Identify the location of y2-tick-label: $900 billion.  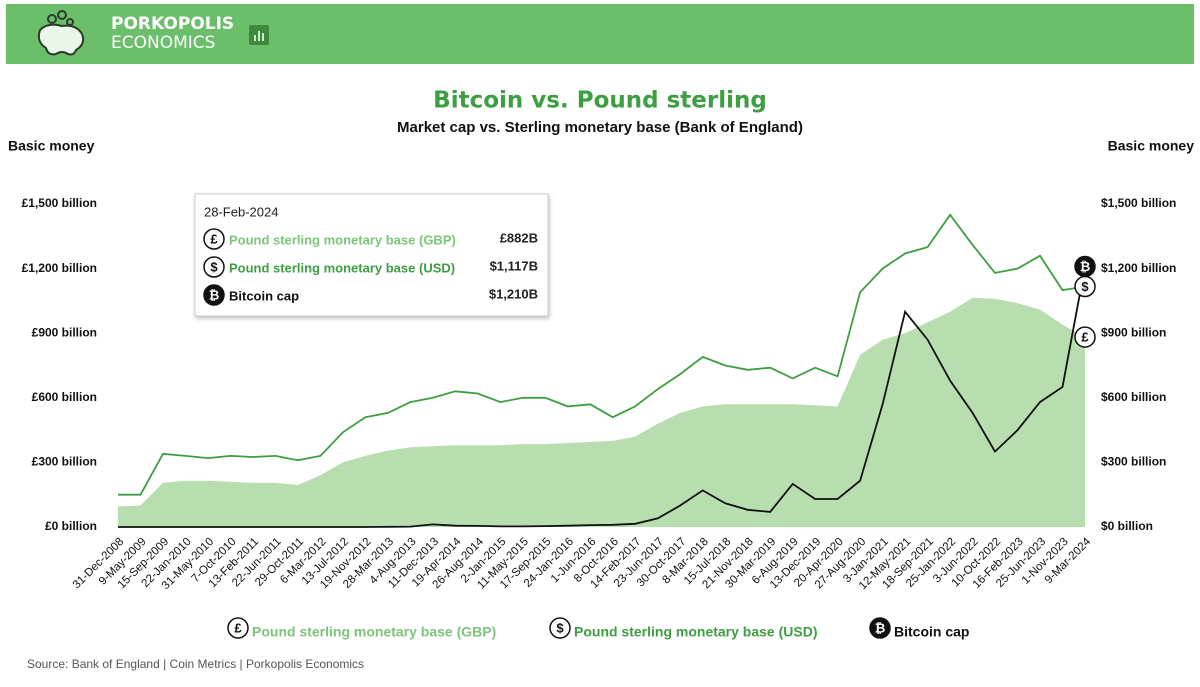
(1133, 332).